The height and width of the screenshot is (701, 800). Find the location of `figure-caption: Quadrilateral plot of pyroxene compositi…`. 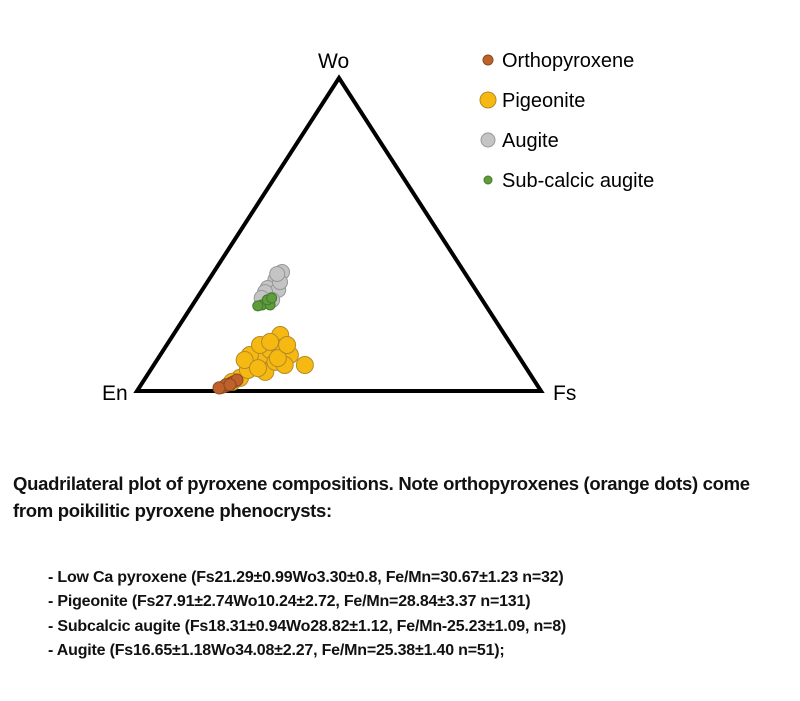

figure-caption: Quadrilateral plot of pyroxene compositi… is located at coordinates (381, 497).